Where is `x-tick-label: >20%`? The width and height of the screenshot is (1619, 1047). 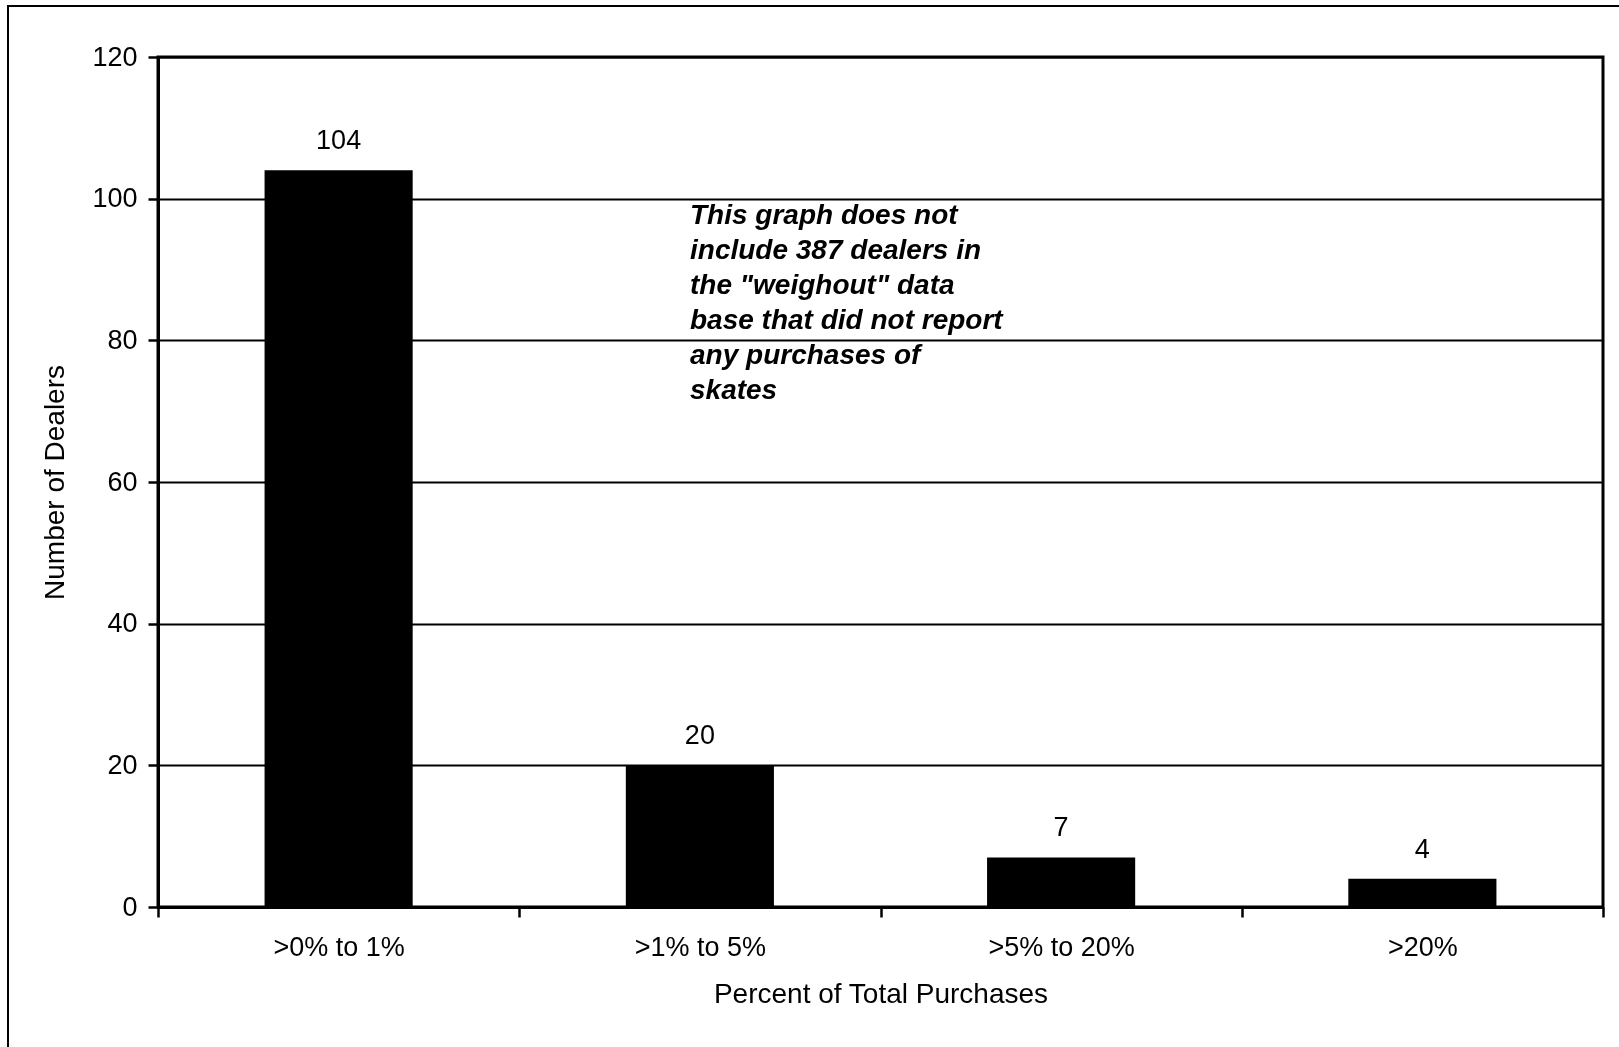 x-tick-label: >20% is located at coordinates (1422, 946).